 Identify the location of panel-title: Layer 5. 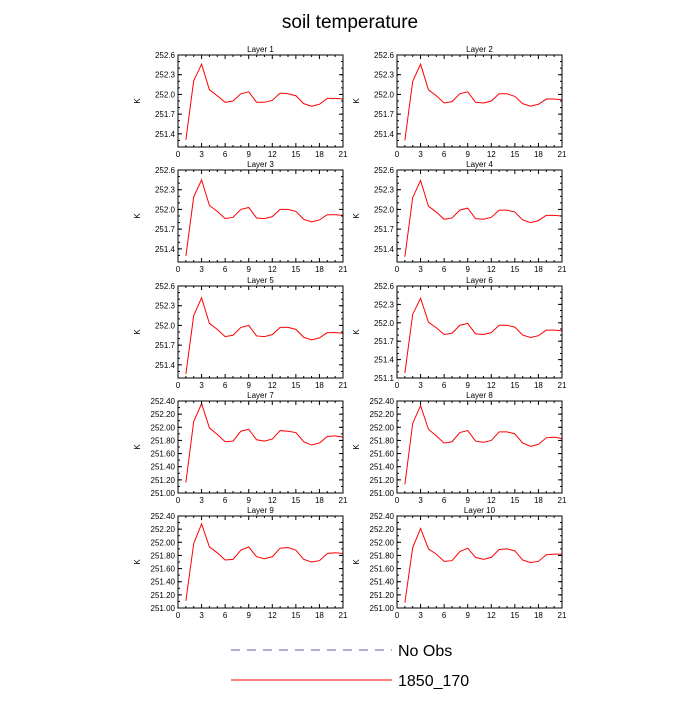
(260, 280).